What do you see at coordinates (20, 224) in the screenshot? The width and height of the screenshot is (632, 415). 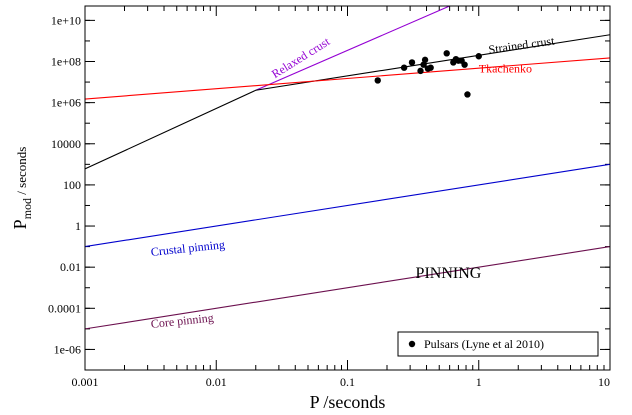 I see `y-axis-label-main: P` at bounding box center [20, 224].